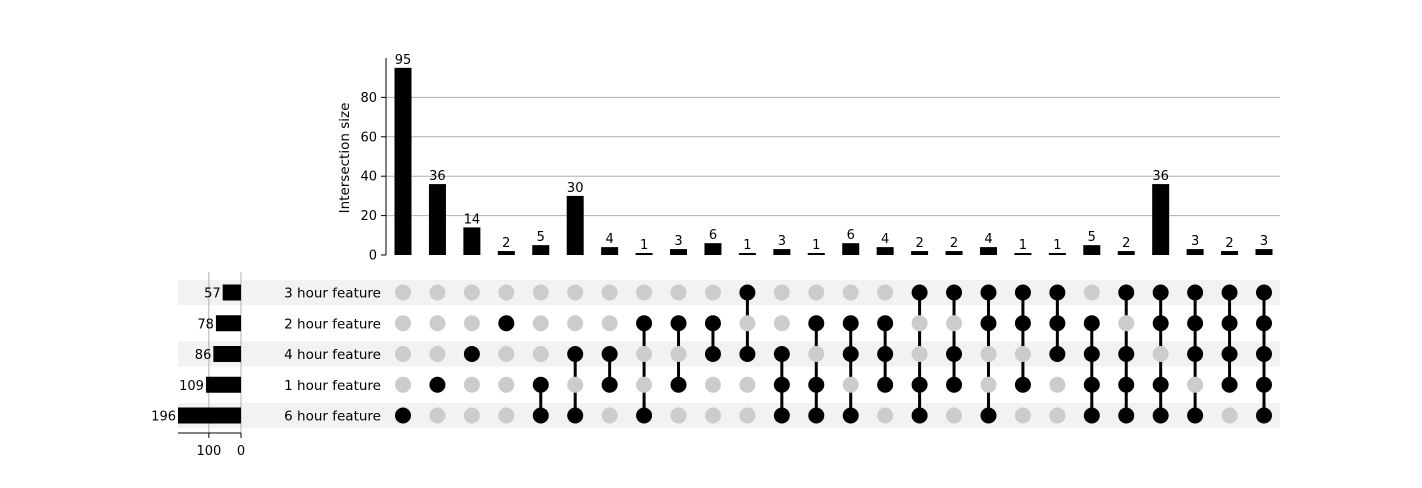  What do you see at coordinates (163, 417) in the screenshot?
I see `set-size-label: 196` at bounding box center [163, 417].